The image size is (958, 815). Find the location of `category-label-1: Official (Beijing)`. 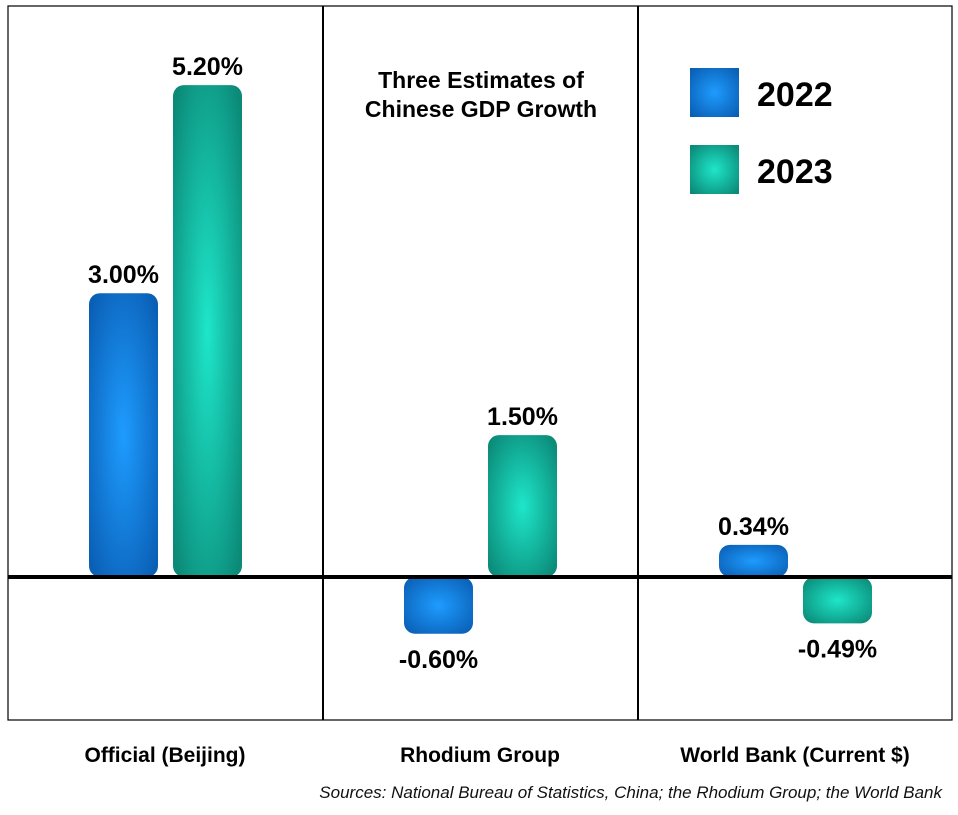

category-label-1: Official (Beijing) is located at coordinates (164, 755).